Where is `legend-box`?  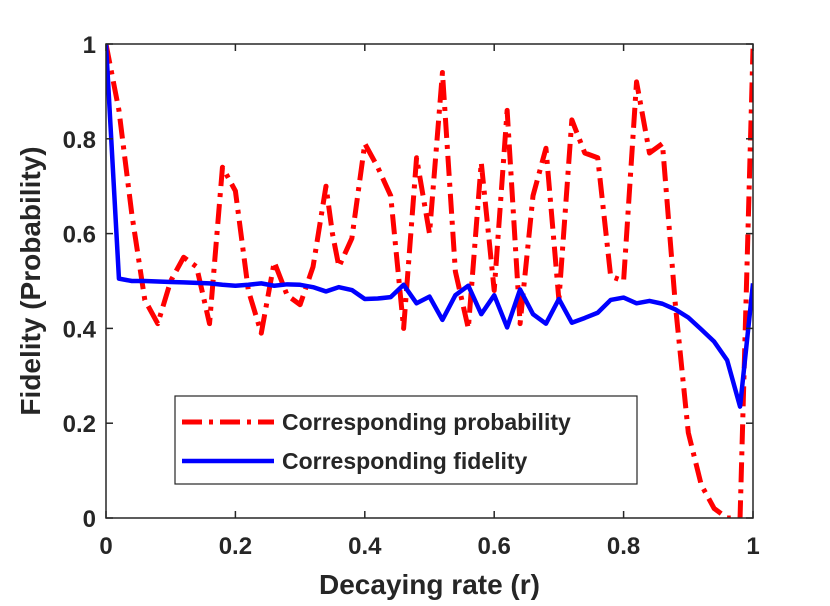 legend-box is located at coordinates (406, 440).